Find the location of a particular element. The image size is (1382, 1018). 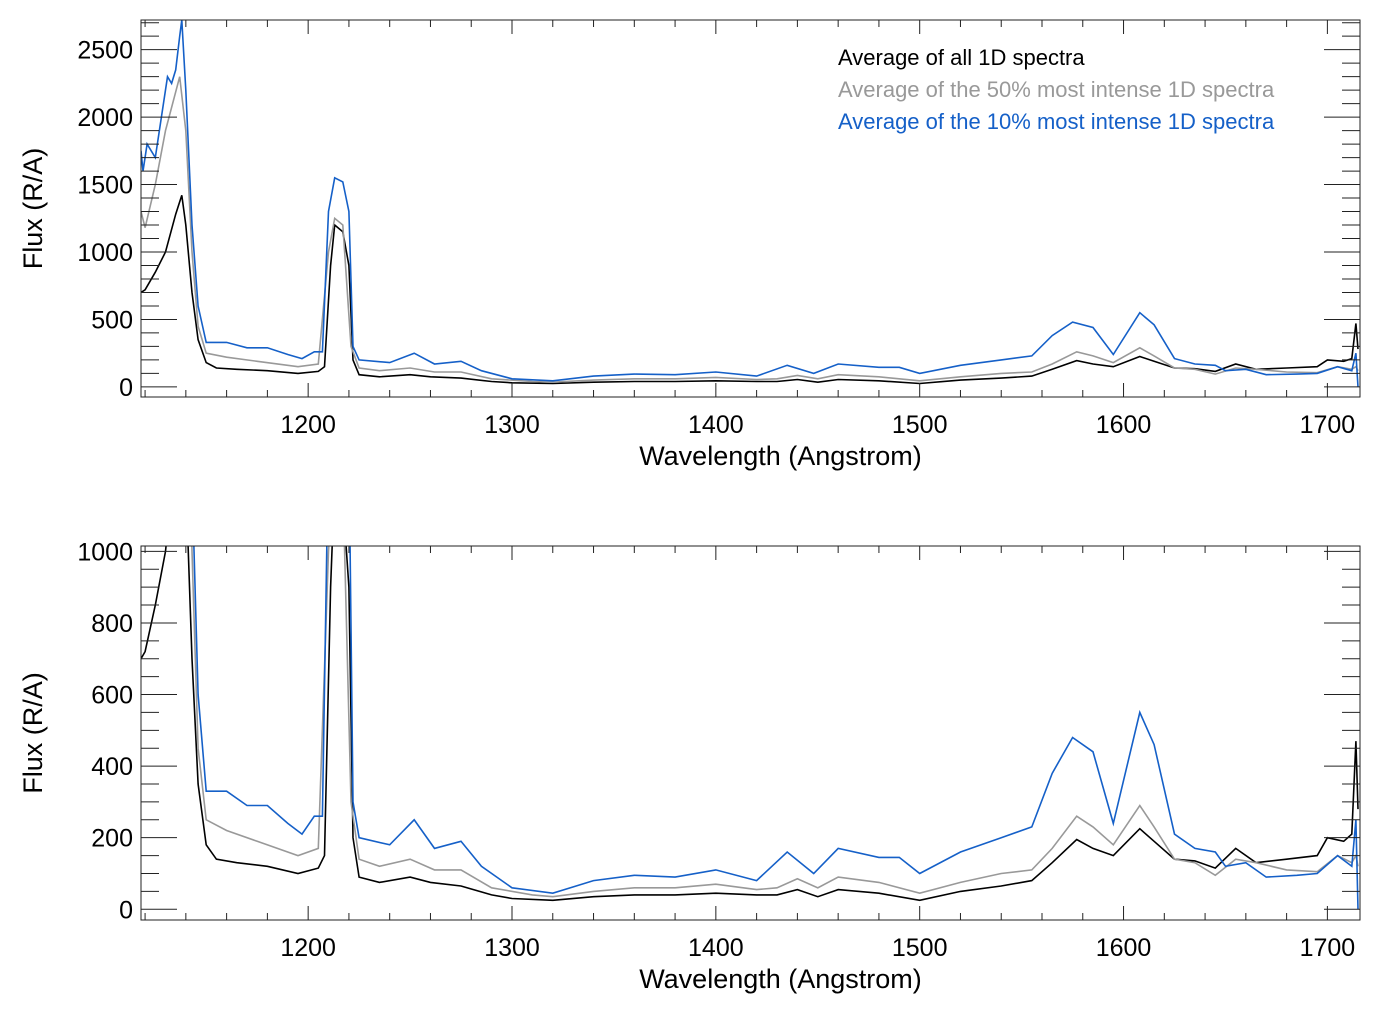

y-tick-label: 800 is located at coordinates (112, 624).